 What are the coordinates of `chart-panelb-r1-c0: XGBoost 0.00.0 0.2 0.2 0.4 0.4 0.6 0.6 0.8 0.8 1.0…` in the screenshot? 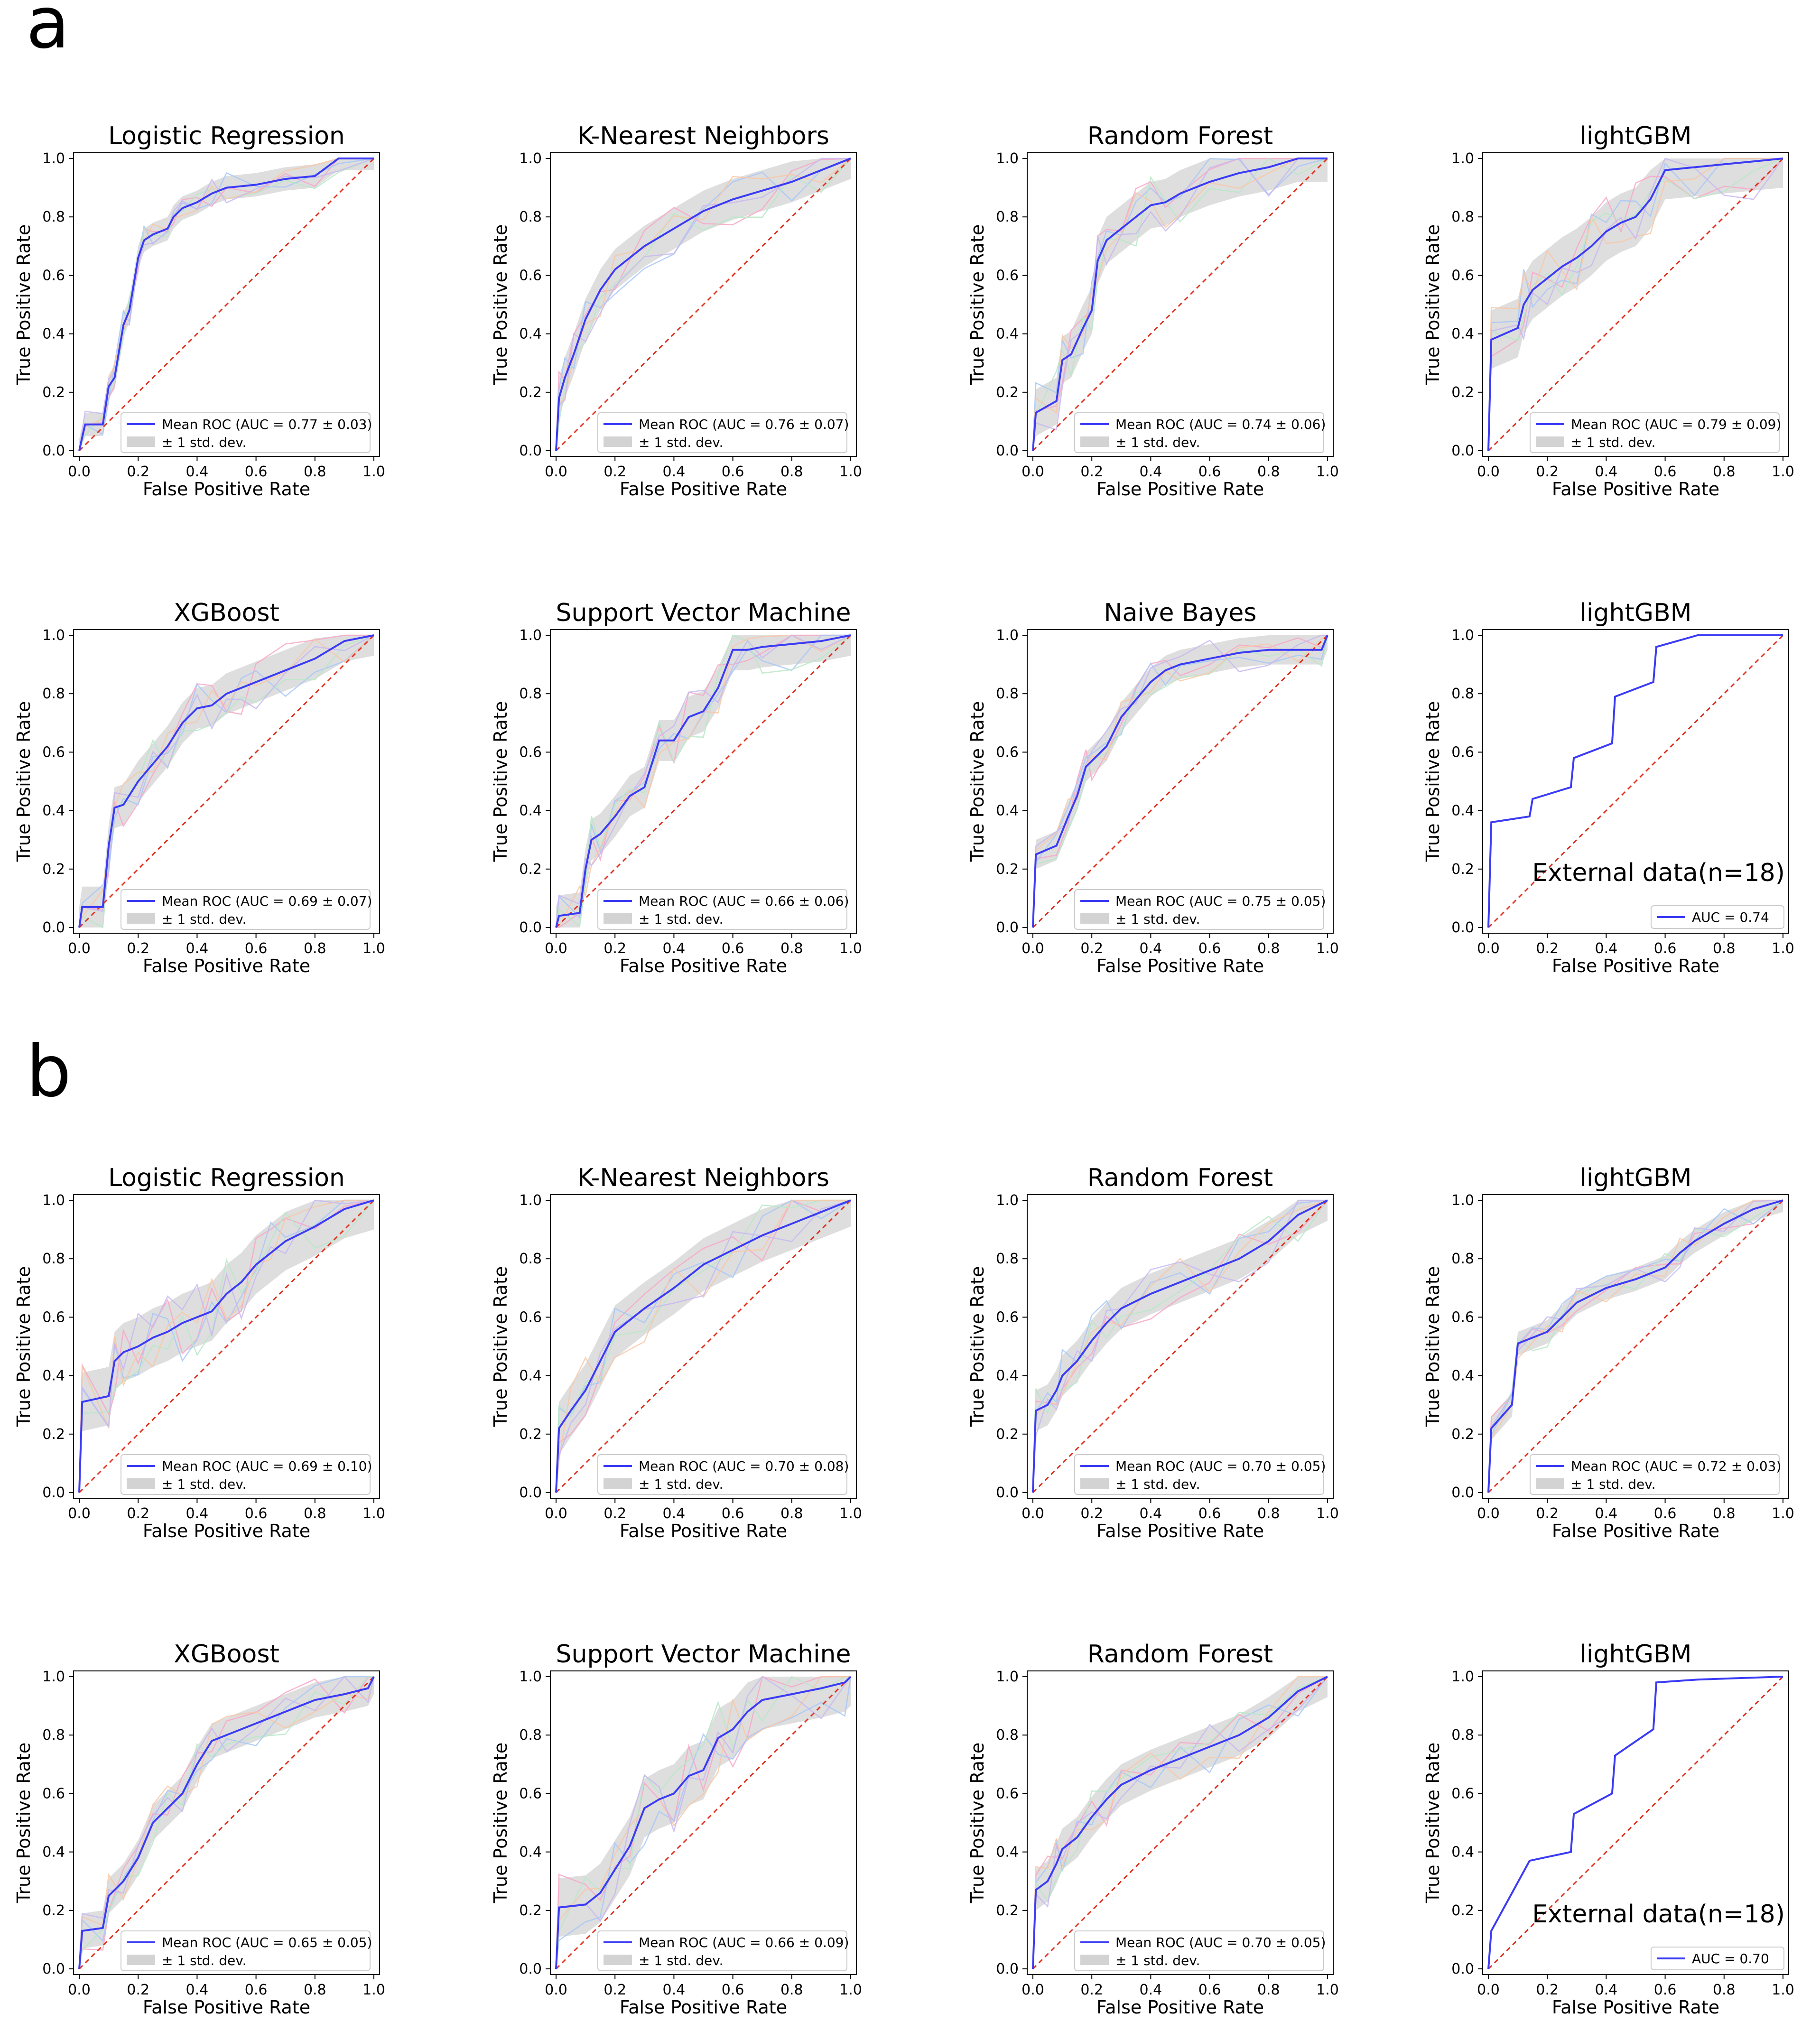 It's located at (199, 1829).